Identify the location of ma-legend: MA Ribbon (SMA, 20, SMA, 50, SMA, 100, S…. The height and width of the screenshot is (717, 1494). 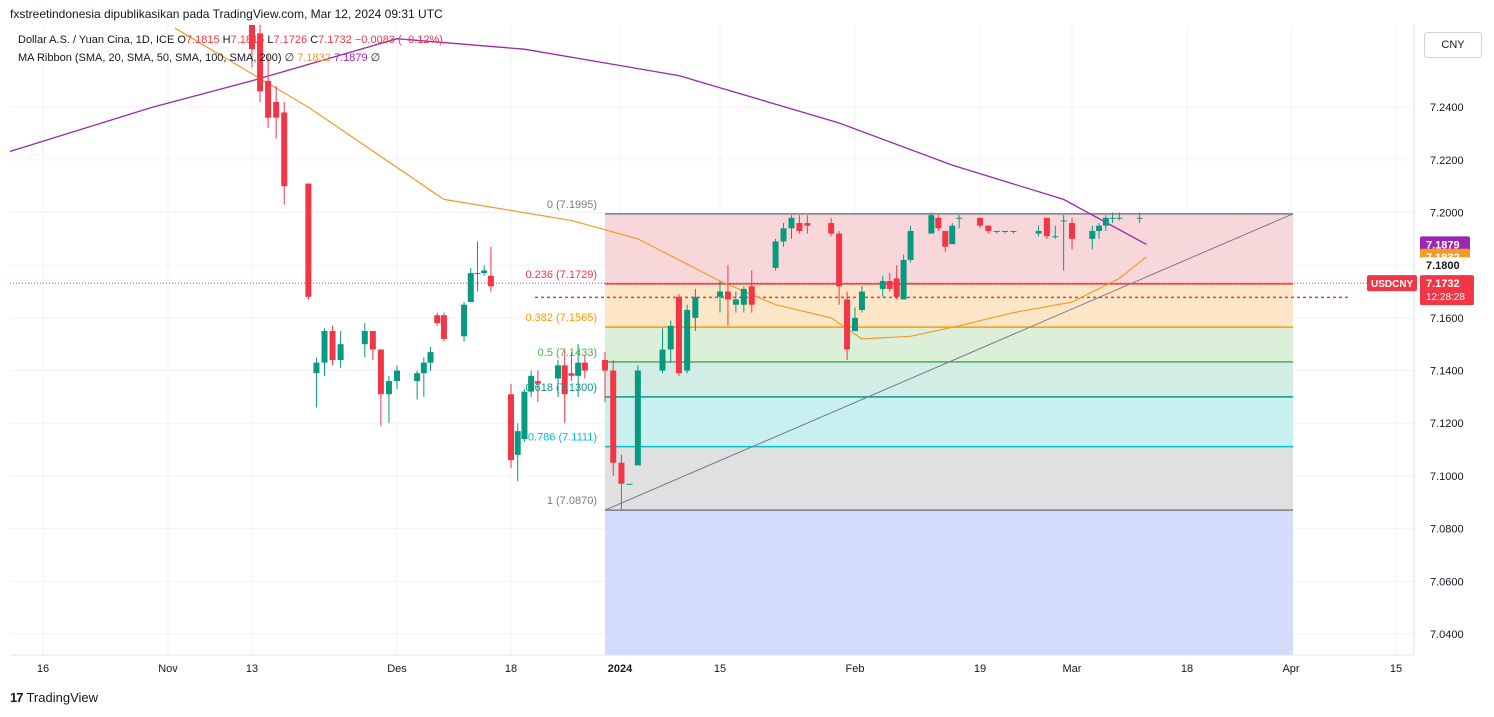
(199, 57).